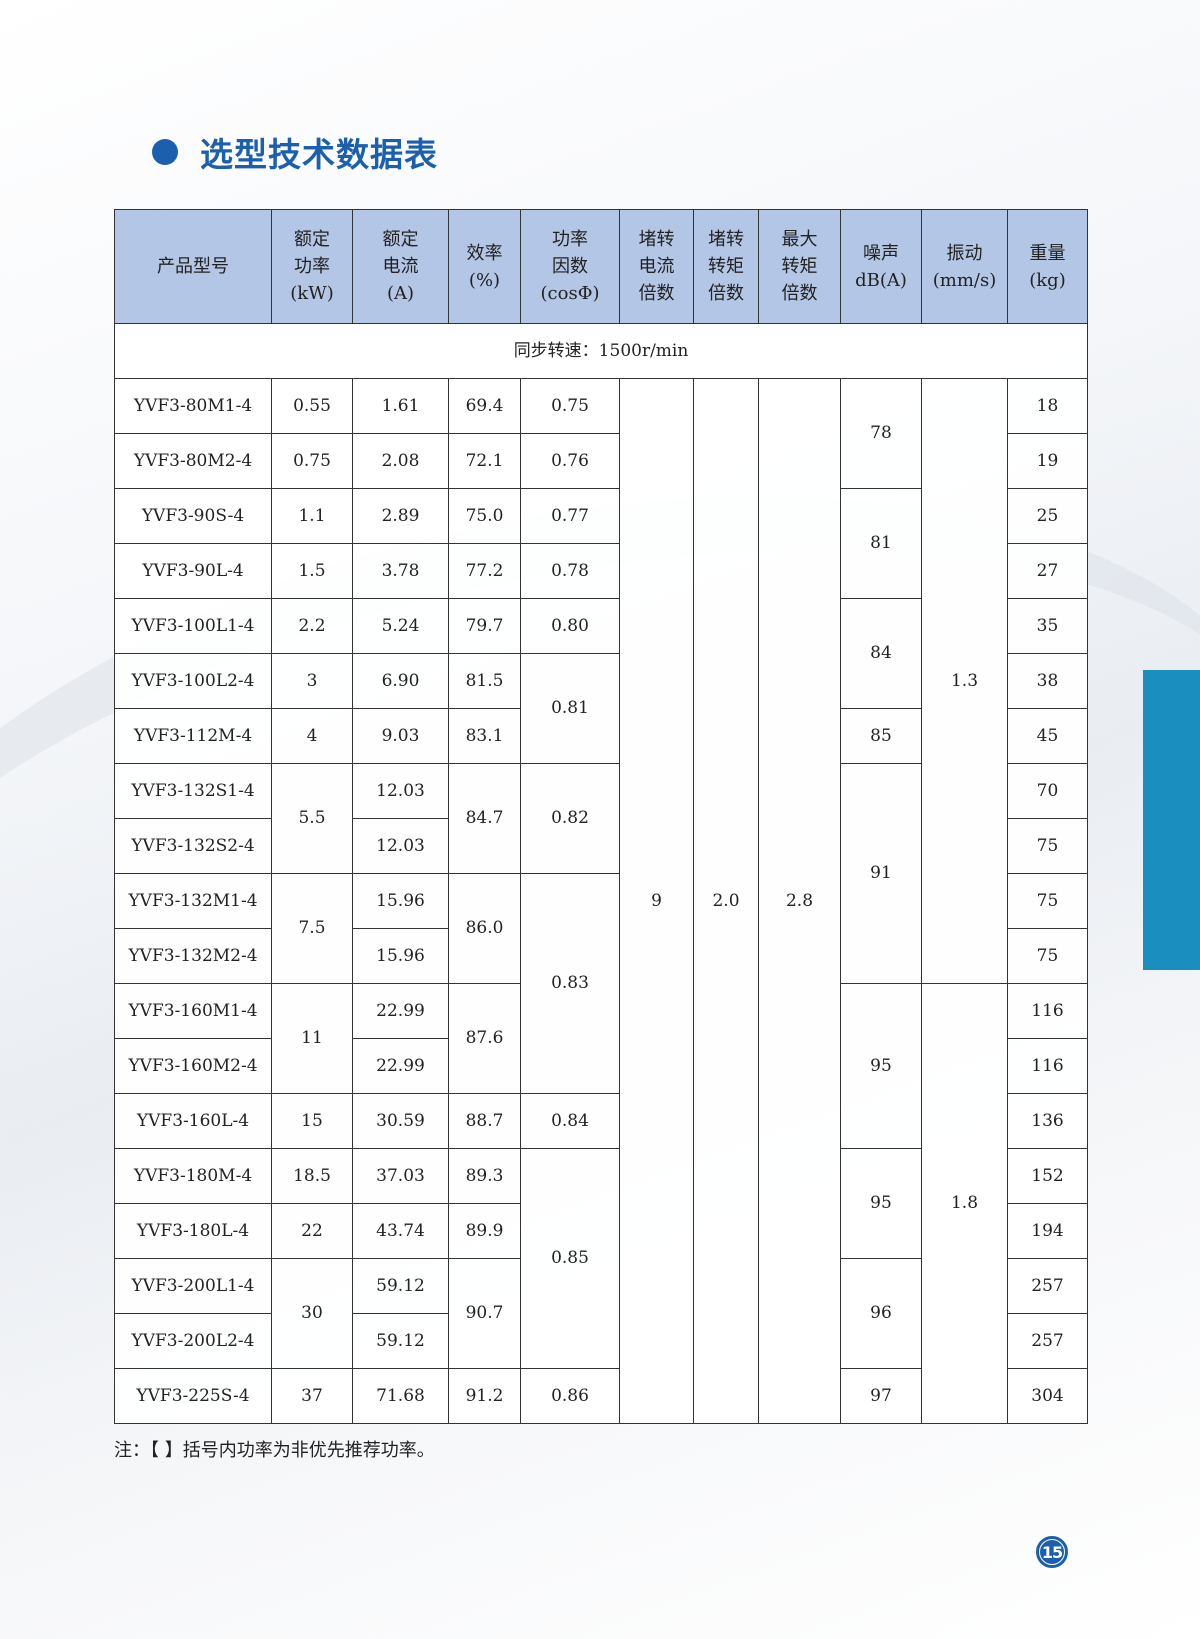 The width and height of the screenshot is (1200, 1639). Describe the element at coordinates (601, 1396) in the screenshot. I see `table-row: YVF3-225S-4 37 71.68 91.2 0.86 97 304` at that location.